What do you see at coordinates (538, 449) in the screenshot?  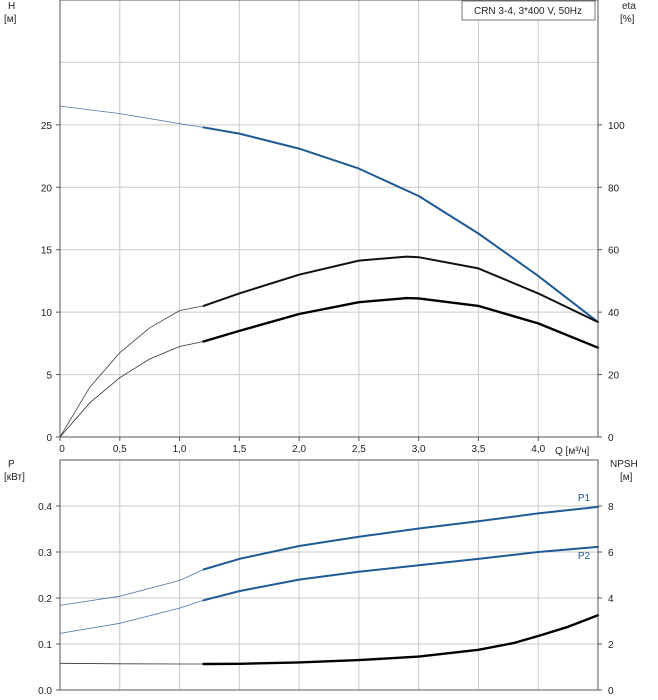 I see `x-tick-label: 4,0` at bounding box center [538, 449].